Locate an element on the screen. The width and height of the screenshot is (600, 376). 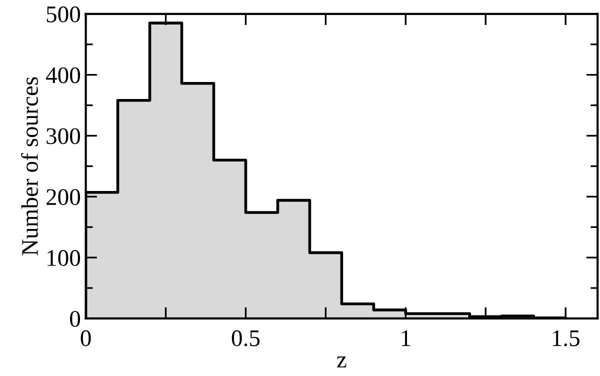
x-tick-label: 0.5 is located at coordinates (246, 338).